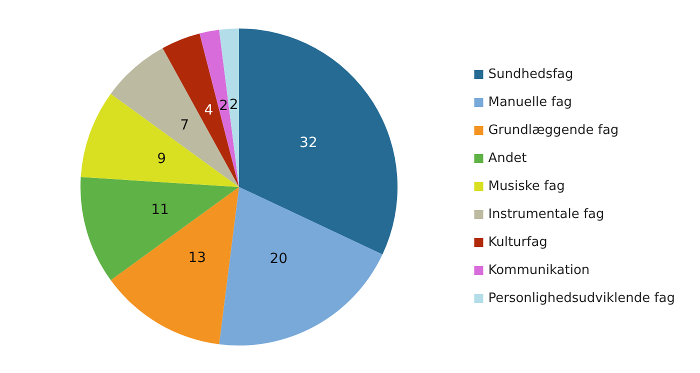 The width and height of the screenshot is (700, 373). I want to click on data-label: 9, so click(161, 159).